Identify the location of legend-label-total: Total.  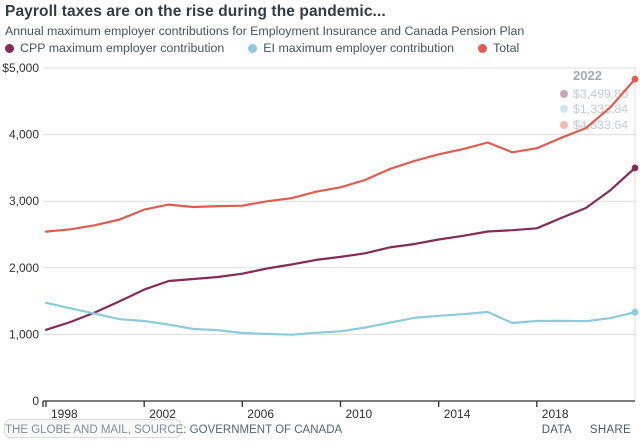
(506, 48).